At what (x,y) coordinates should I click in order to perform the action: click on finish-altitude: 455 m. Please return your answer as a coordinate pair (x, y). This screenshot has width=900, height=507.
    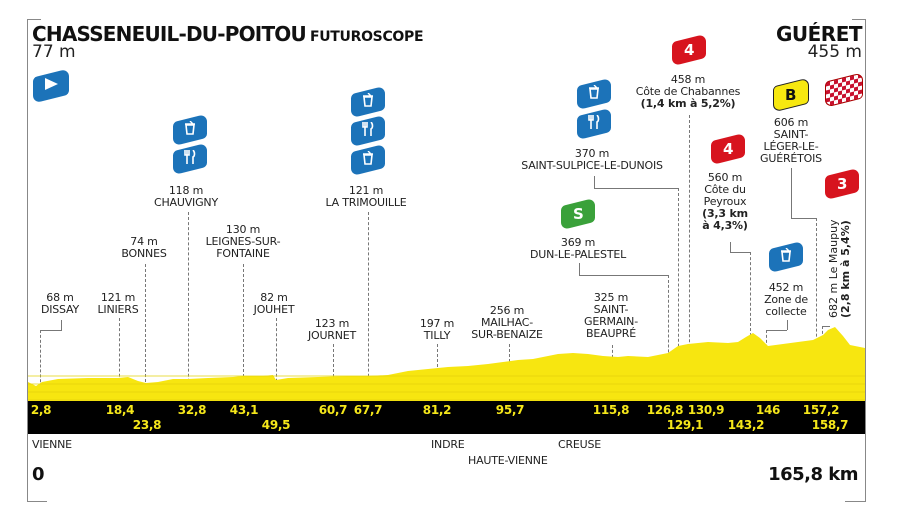
    Looking at the image, I should click on (834, 52).